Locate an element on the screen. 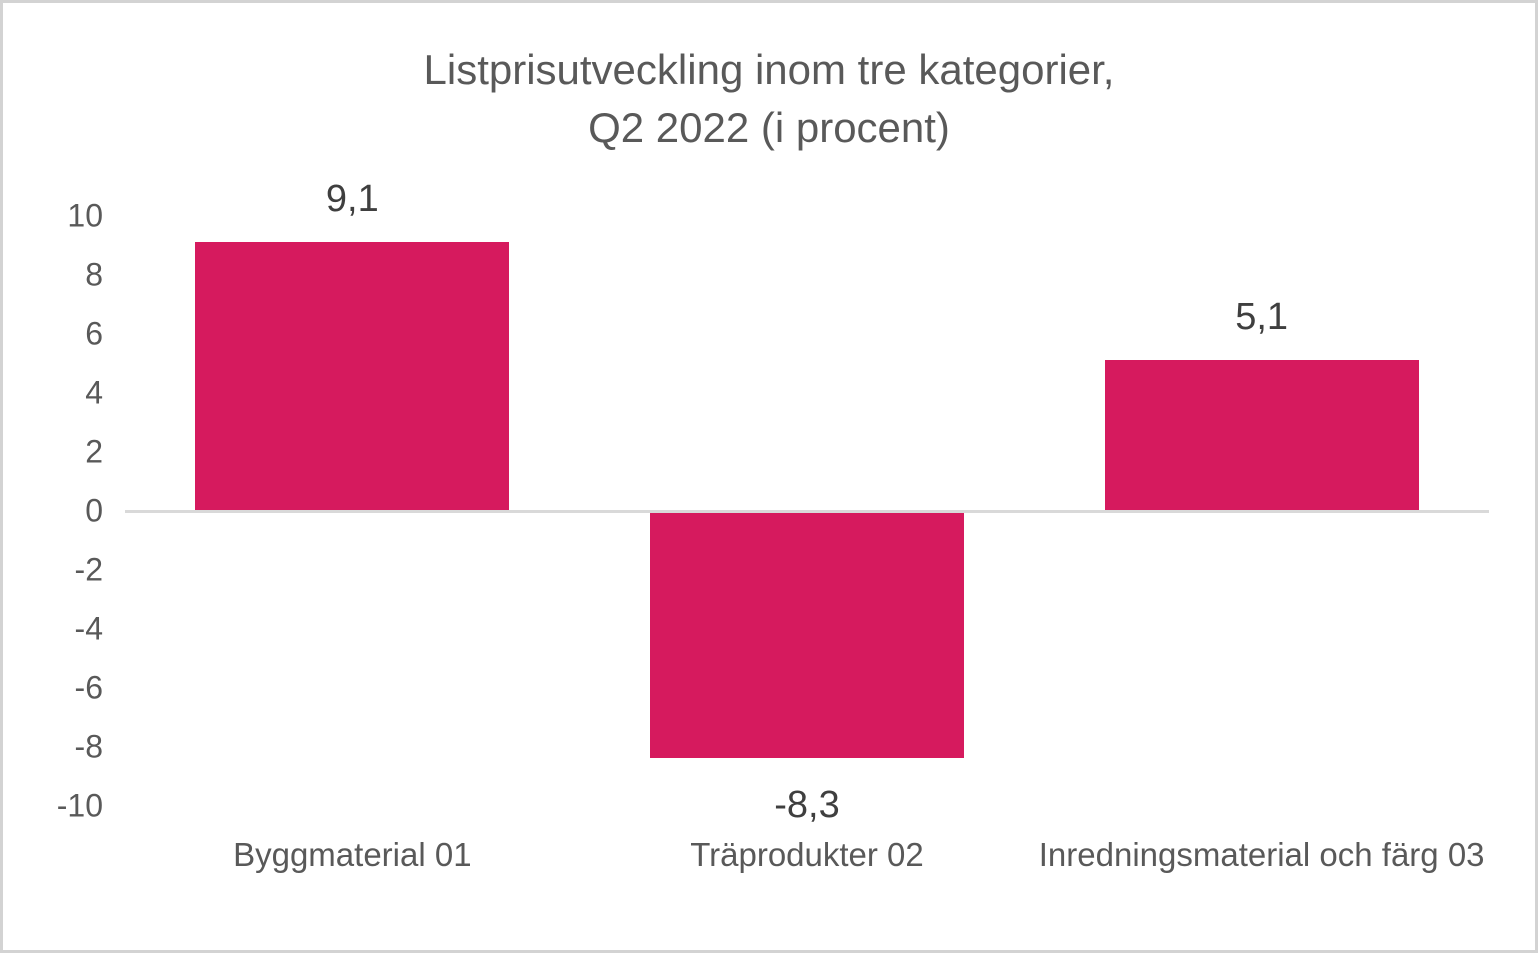 This screenshot has width=1538, height=953. data-label: -8,3 is located at coordinates (807, 804).